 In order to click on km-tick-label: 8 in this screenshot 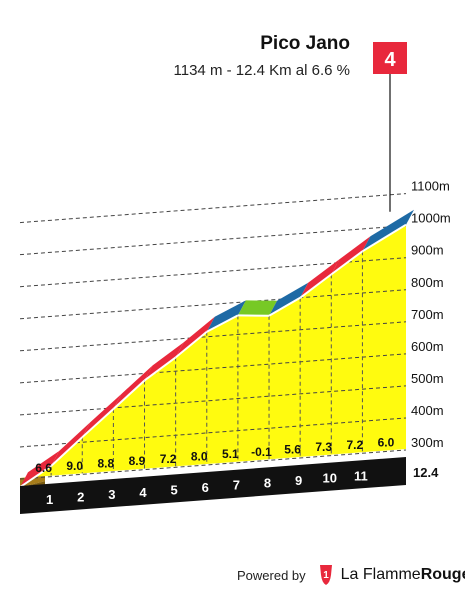, I will do `click(267, 482)`.